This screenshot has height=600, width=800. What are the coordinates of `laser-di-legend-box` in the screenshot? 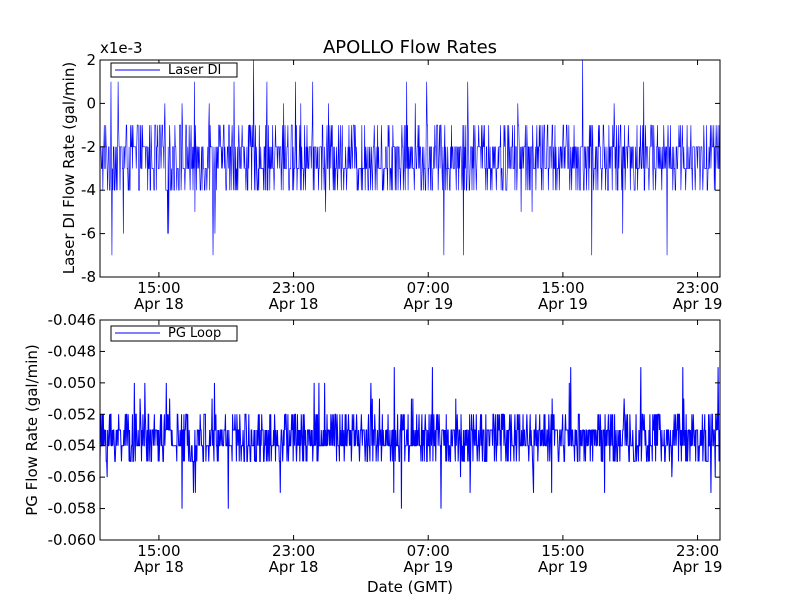 It's located at (174, 70).